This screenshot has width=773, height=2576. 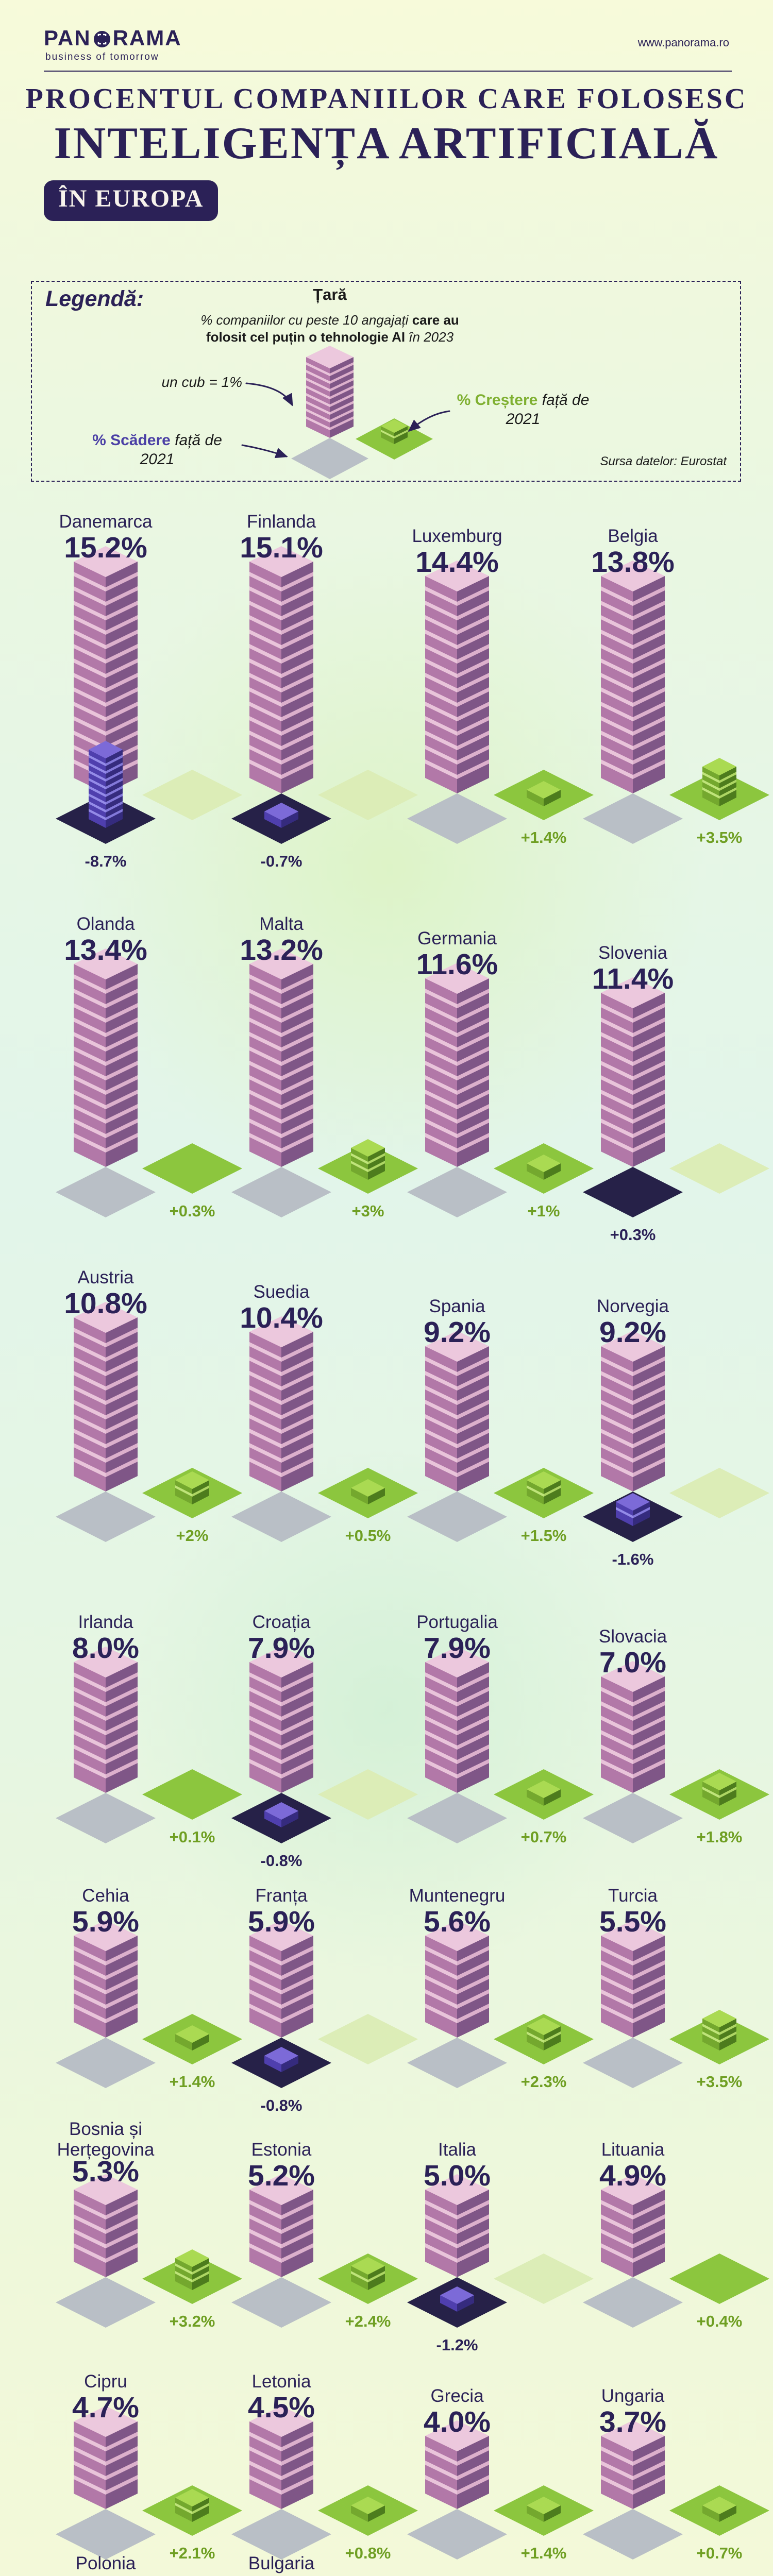 I want to click on country-block-bulgaria: Bulgaria3.6%+0.3%, so click(x=281, y=2564).